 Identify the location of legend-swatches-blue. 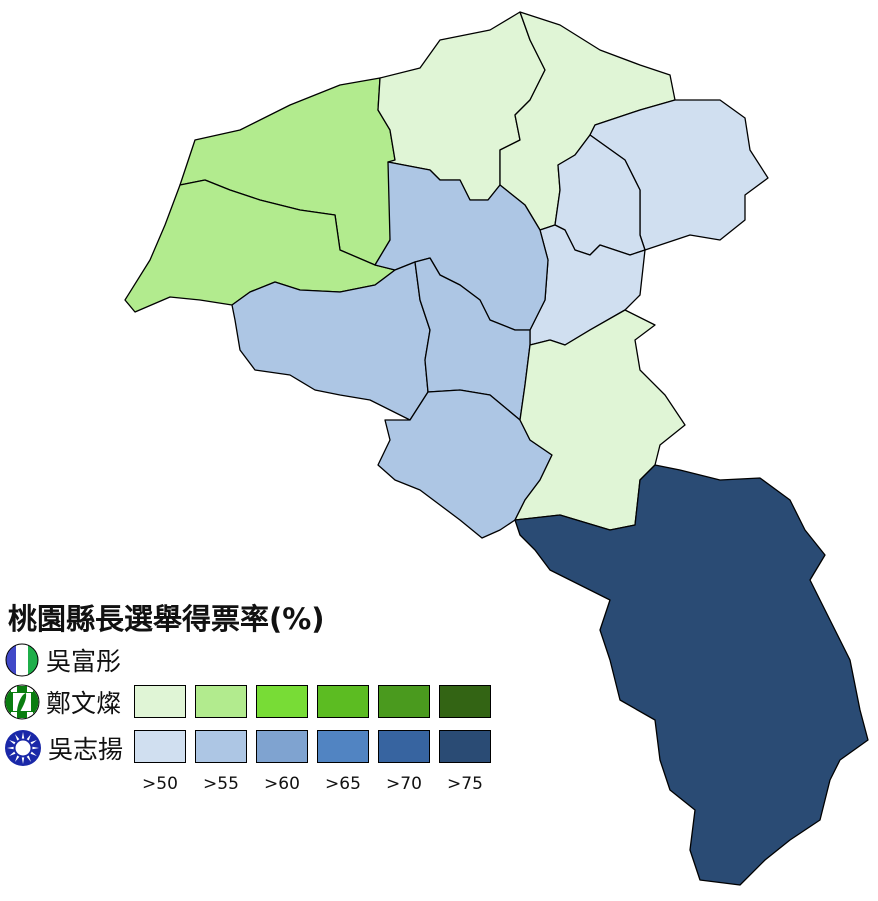
(312, 746).